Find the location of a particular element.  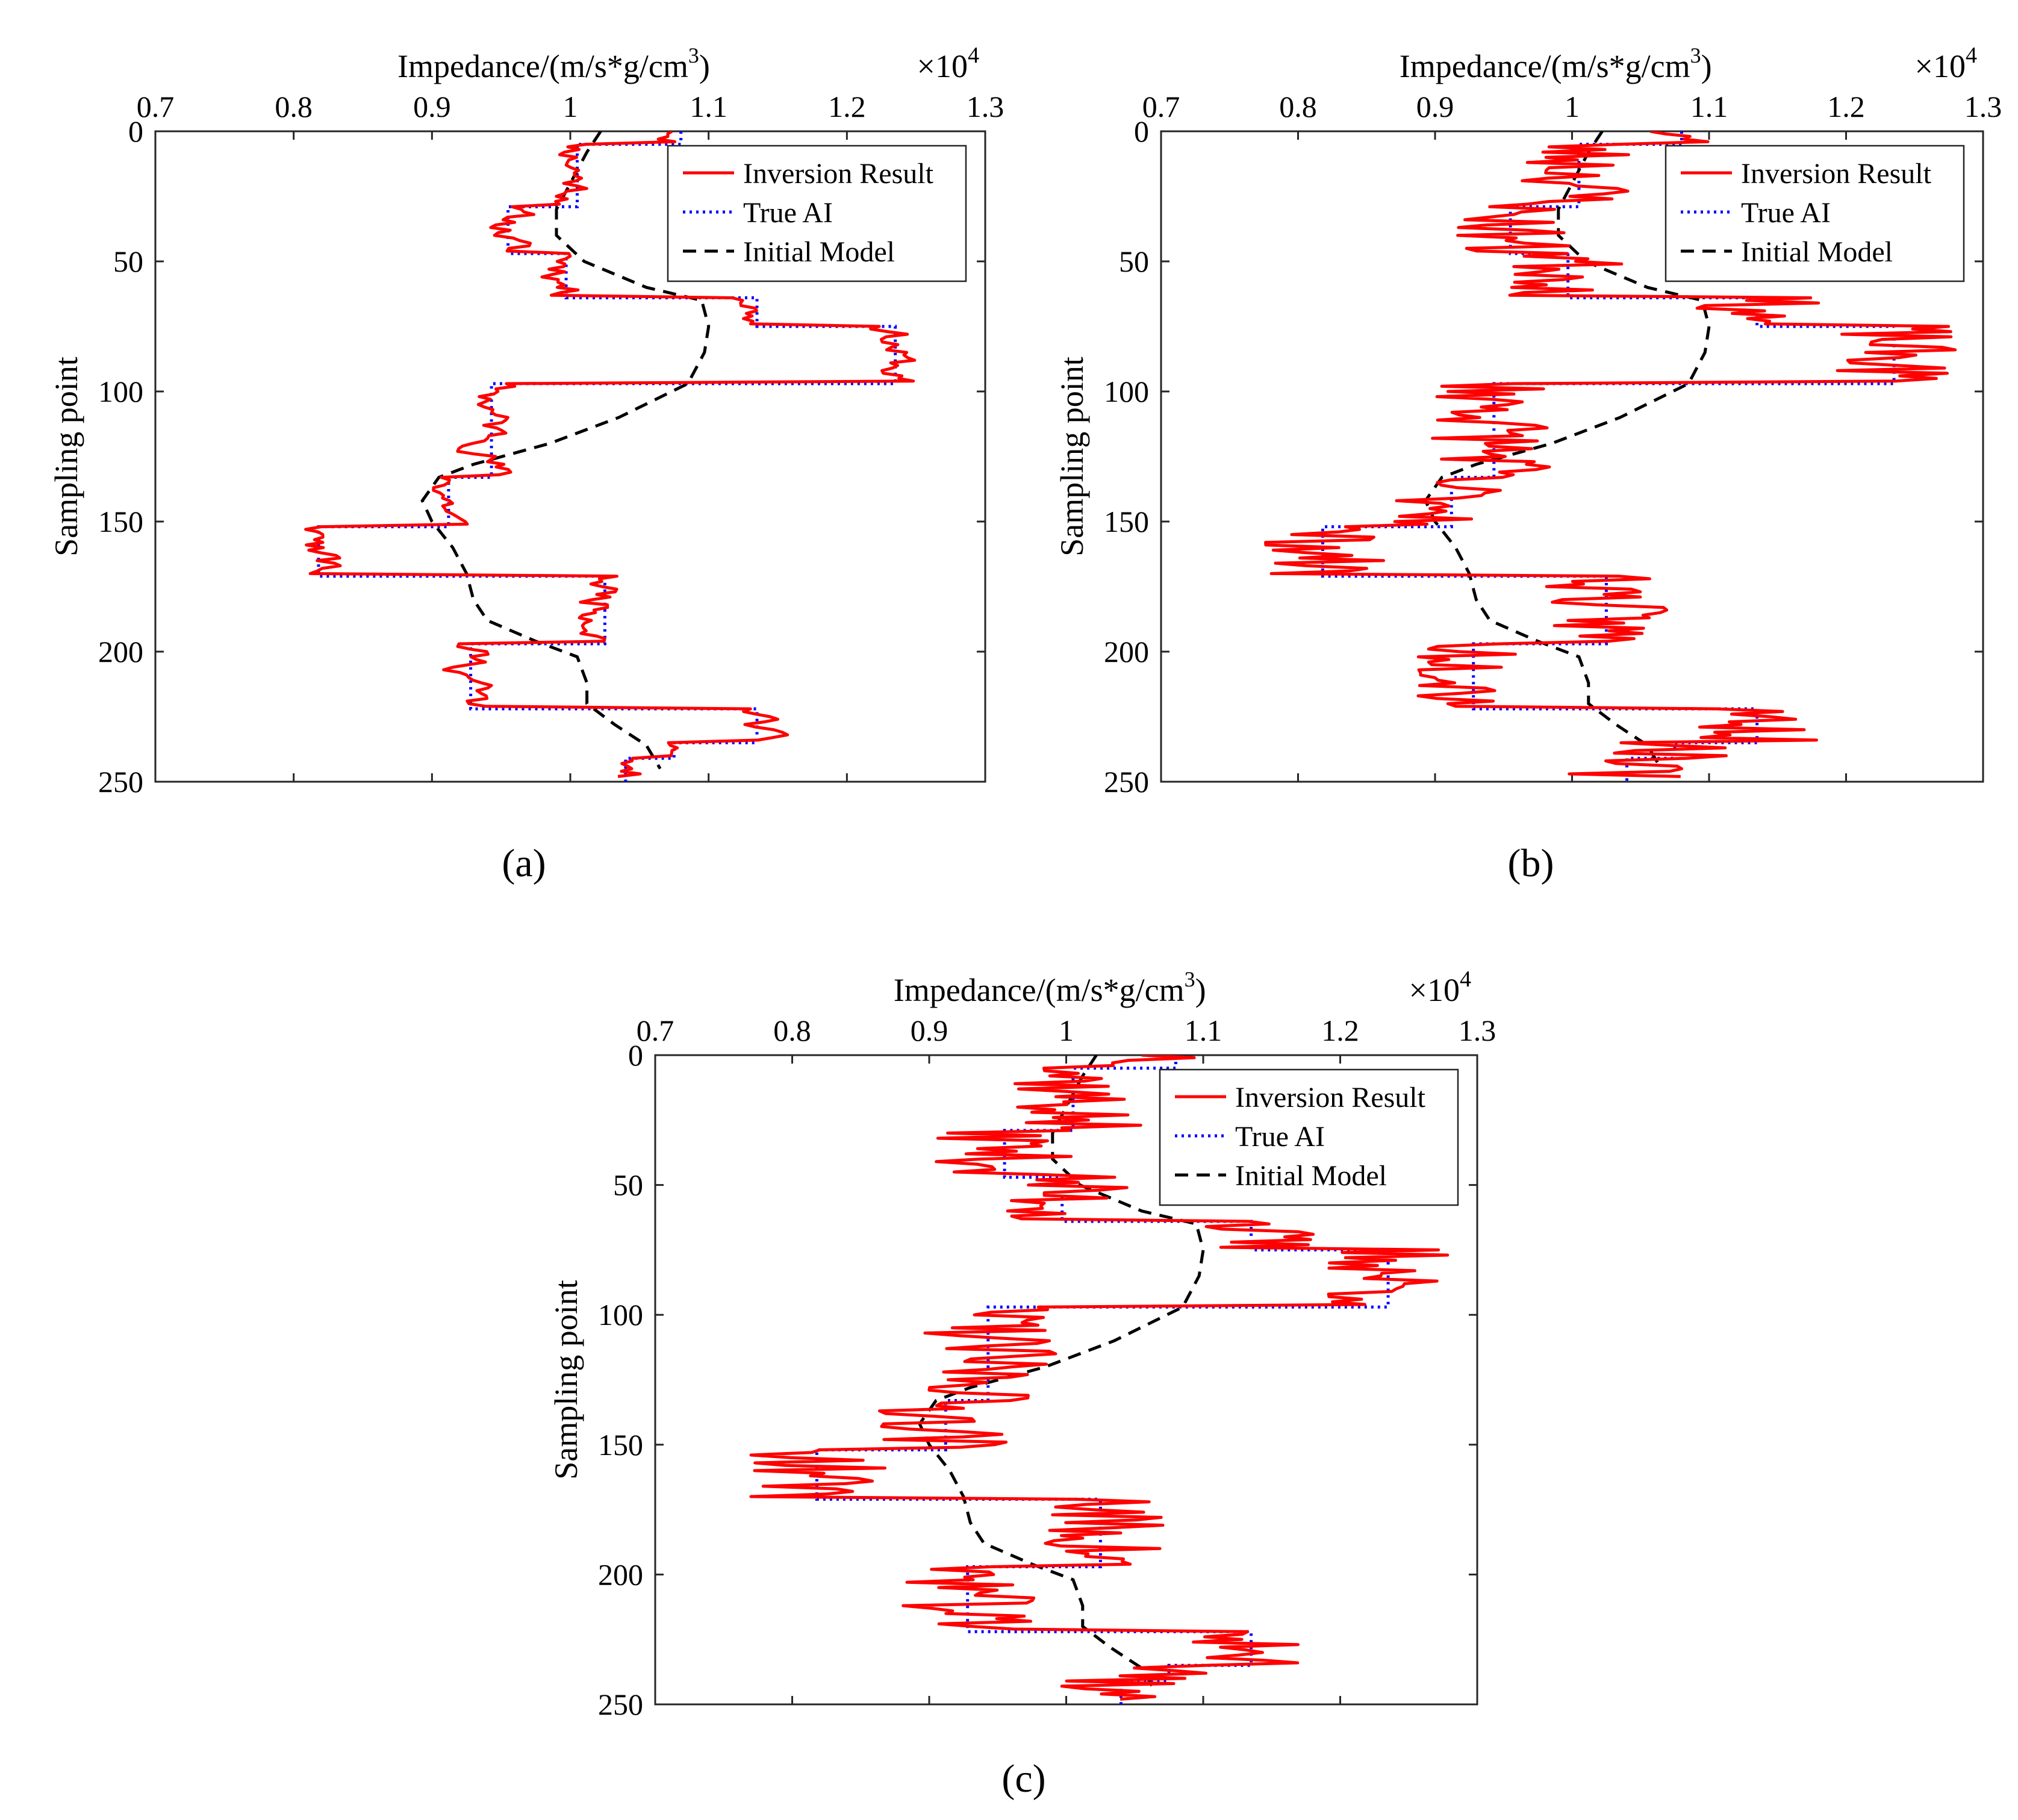

panel-a-x-axis-label: Impedance/(m/s*g/cm3) is located at coordinates (553, 64).